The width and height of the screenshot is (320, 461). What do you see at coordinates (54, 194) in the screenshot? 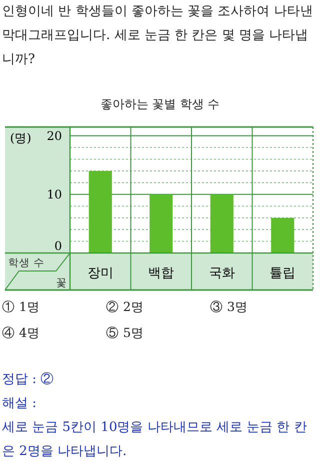
I see `y-tick-label: 10` at bounding box center [54, 194].